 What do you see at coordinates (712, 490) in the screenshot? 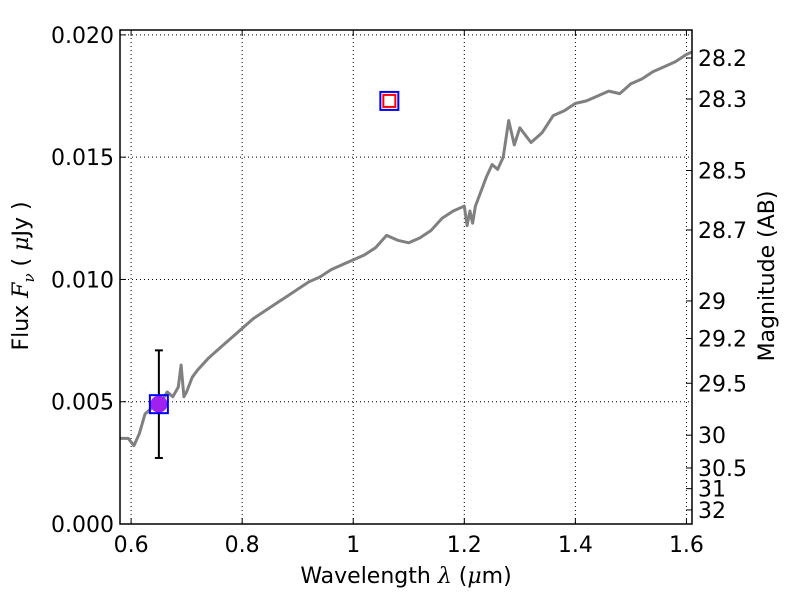
I see `right-tick-label: 31` at bounding box center [712, 490].